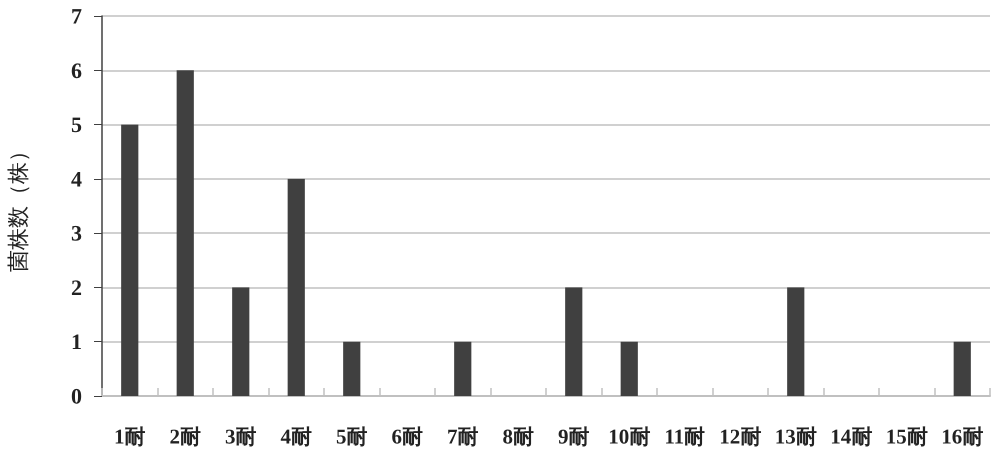  What do you see at coordinates (76, 396) in the screenshot?
I see `y-tick-label: 0` at bounding box center [76, 396].